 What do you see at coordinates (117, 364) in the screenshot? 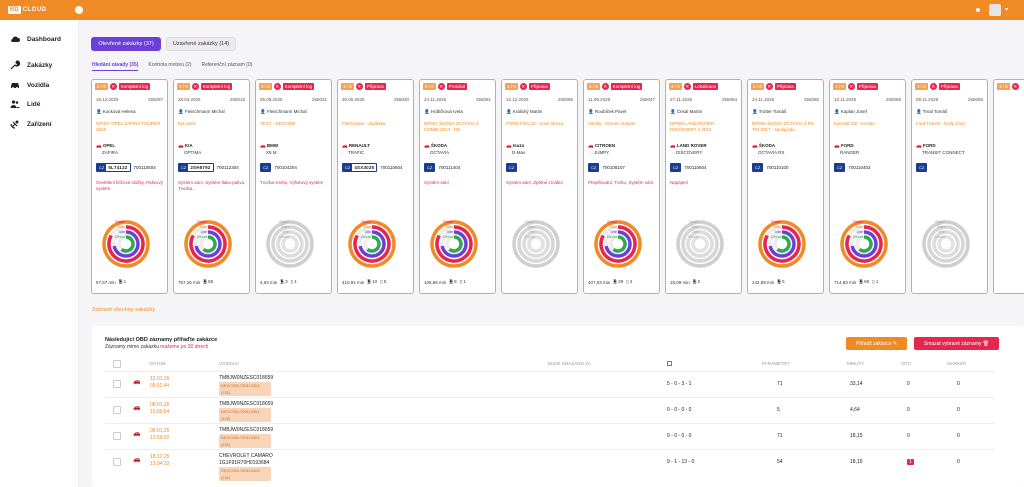
I see `select-all-checkbox` at bounding box center [117, 364].